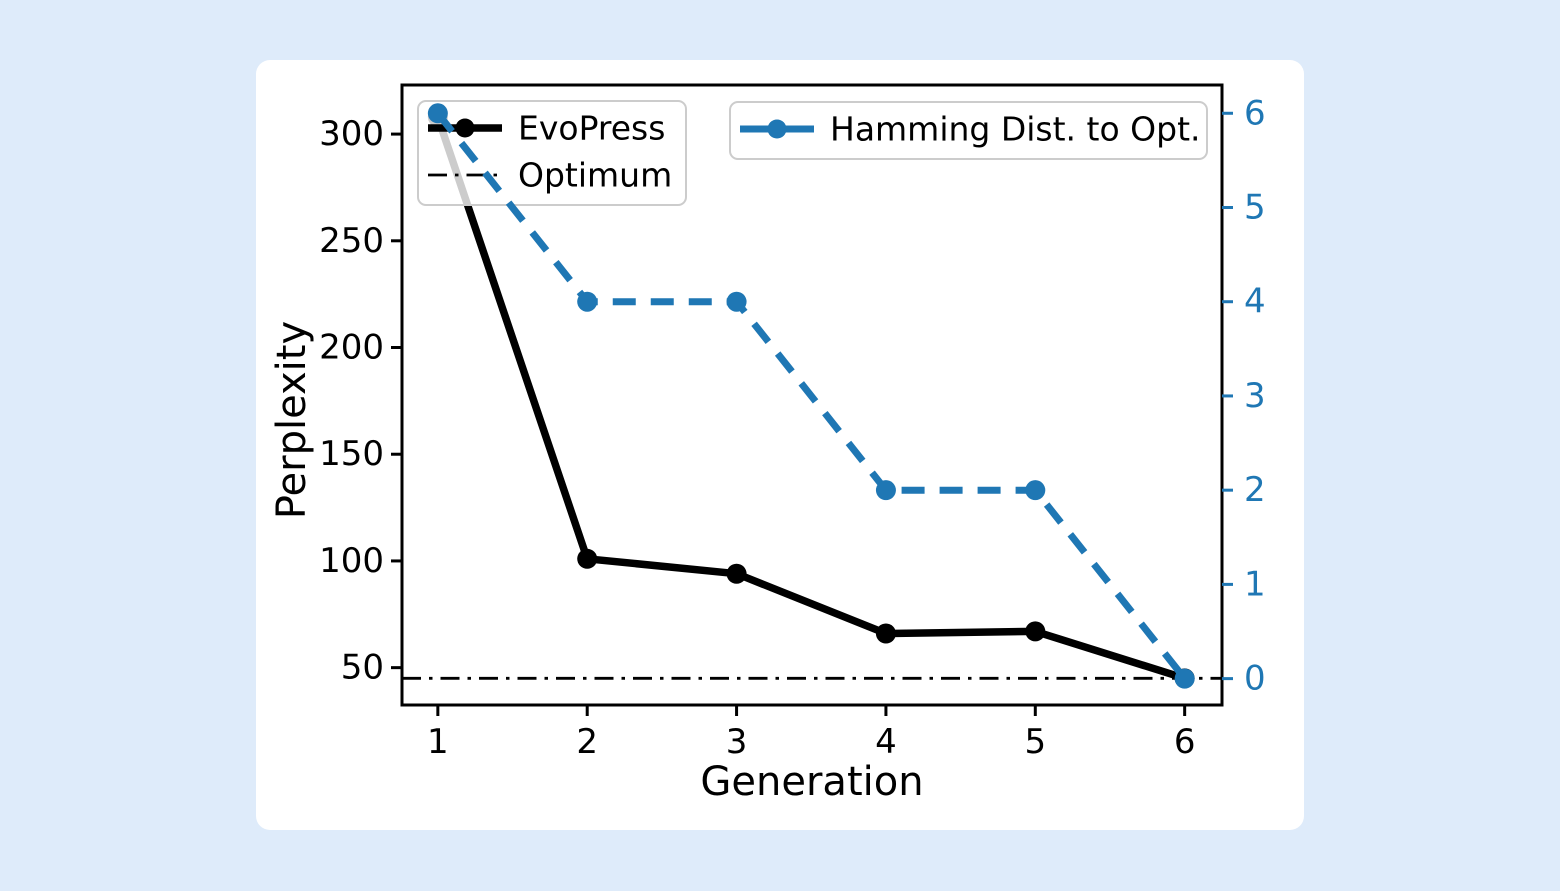  Describe the element at coordinates (886, 742) in the screenshot. I see `x-tick-label: 4` at that location.